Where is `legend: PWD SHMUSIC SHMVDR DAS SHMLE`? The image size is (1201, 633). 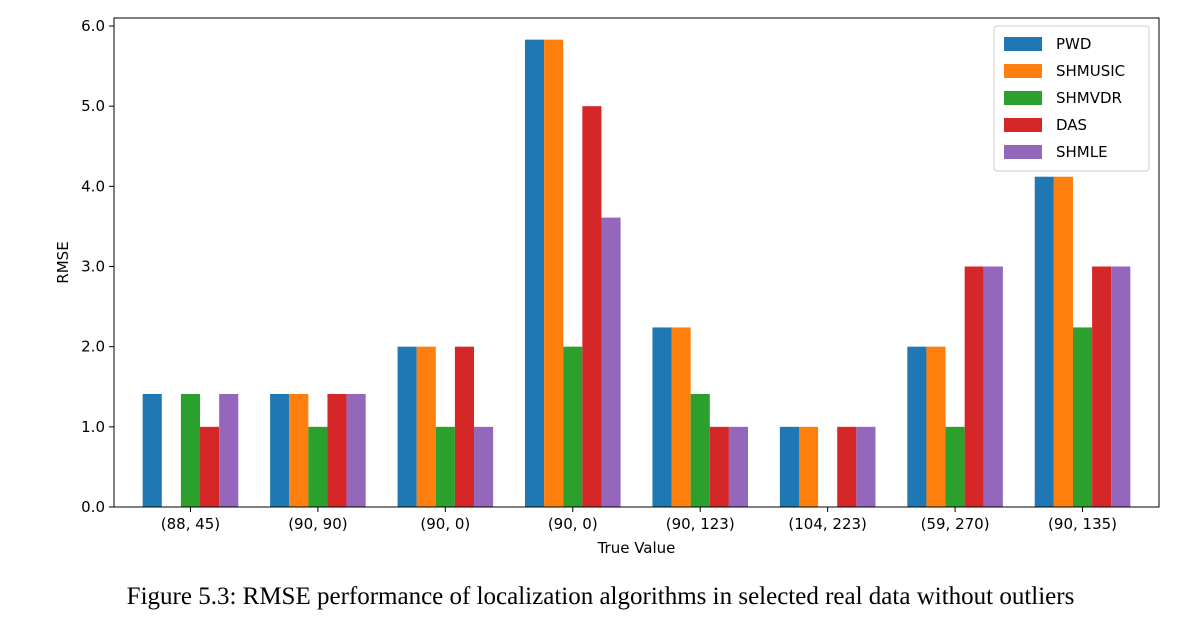 legend: PWD SHMUSIC SHMVDR DAS SHMLE is located at coordinates (1071, 98).